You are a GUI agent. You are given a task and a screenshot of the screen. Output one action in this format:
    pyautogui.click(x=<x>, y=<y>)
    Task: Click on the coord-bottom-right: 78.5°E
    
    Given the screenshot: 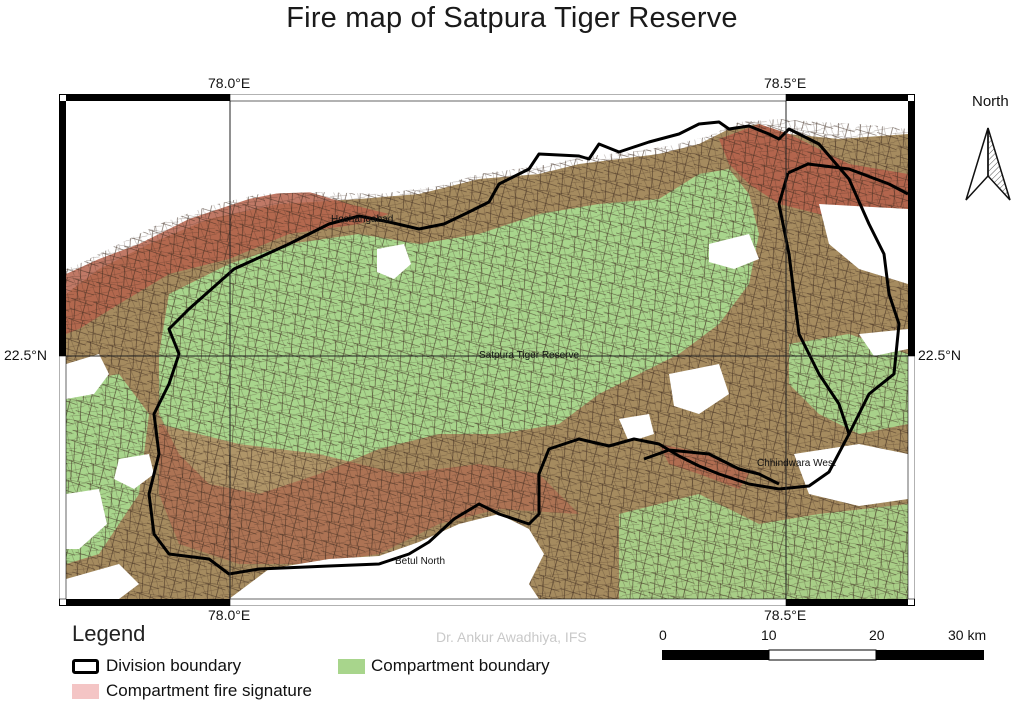 What is the action you would take?
    pyautogui.click(x=785, y=615)
    